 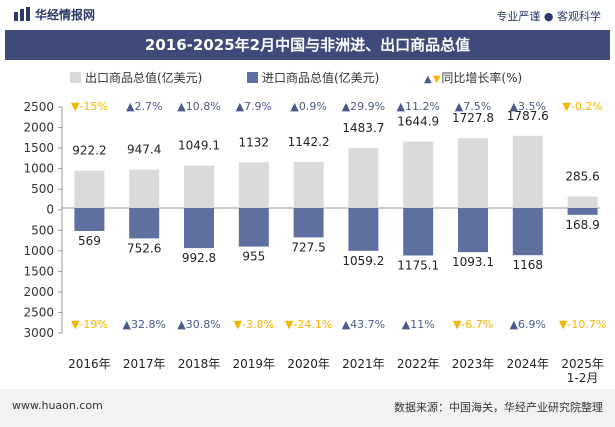 I want to click on export-value-label: 947.4, so click(x=144, y=150).